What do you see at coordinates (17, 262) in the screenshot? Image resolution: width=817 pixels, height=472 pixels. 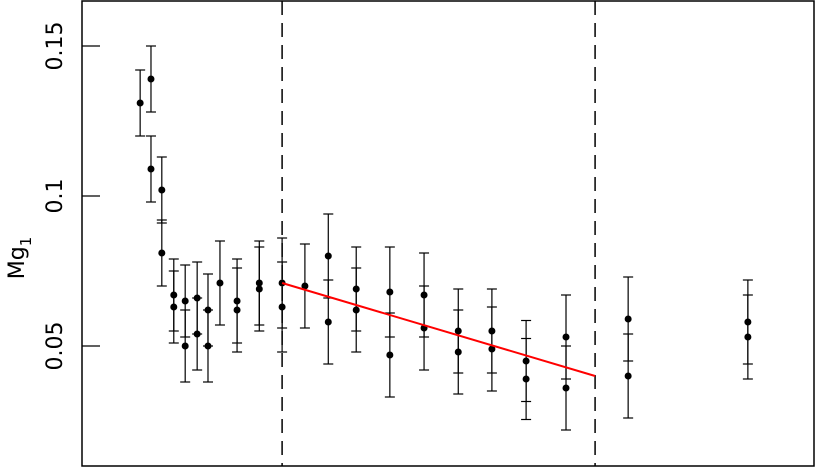 I see `y-label-main: Mg` at bounding box center [17, 262].